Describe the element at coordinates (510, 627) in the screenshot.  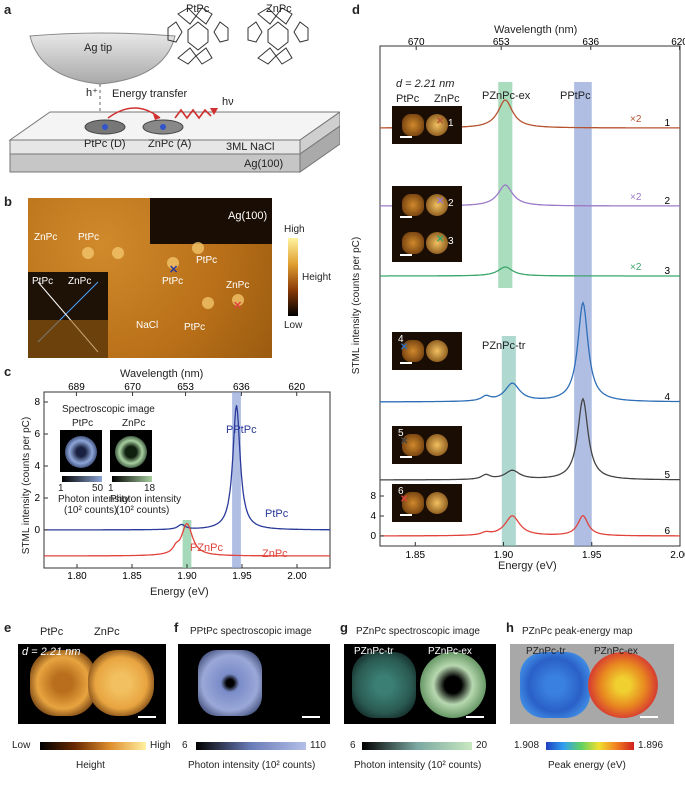
I see `panel-label-h: h` at that location.